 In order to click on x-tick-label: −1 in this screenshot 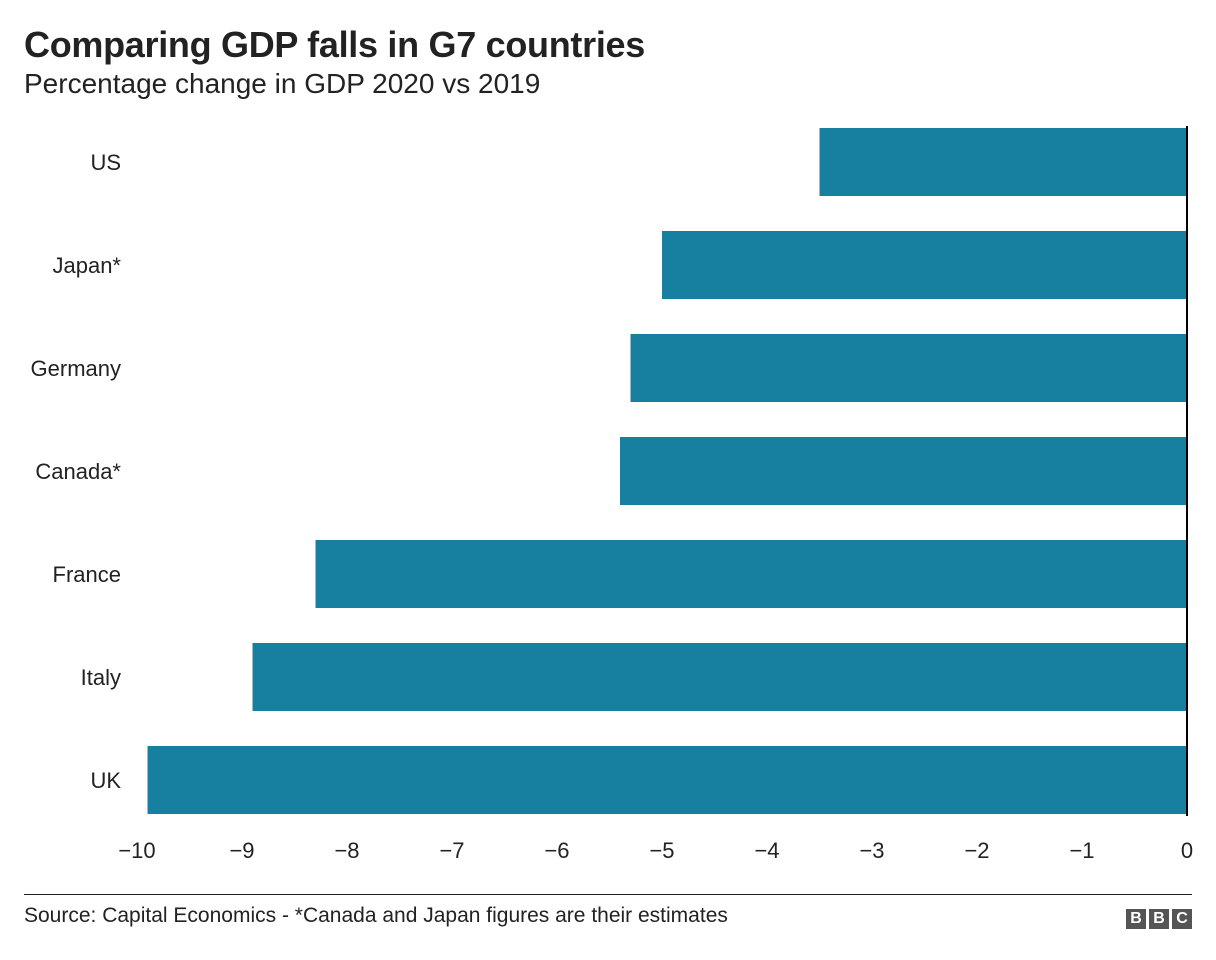, I will do `click(1081, 850)`.